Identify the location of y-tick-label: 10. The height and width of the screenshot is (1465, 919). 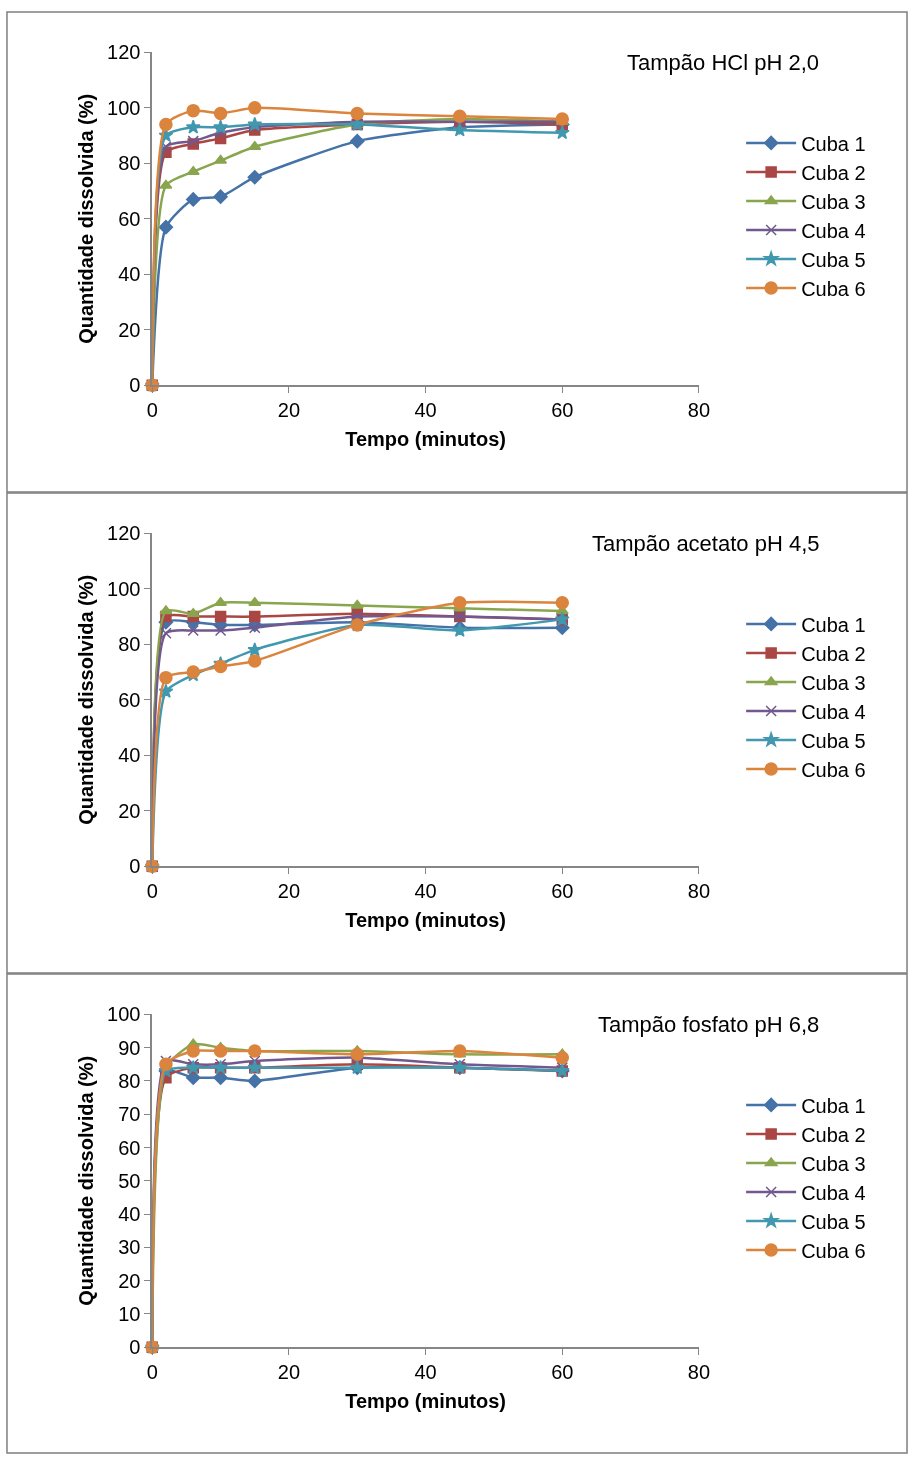
(129, 1314).